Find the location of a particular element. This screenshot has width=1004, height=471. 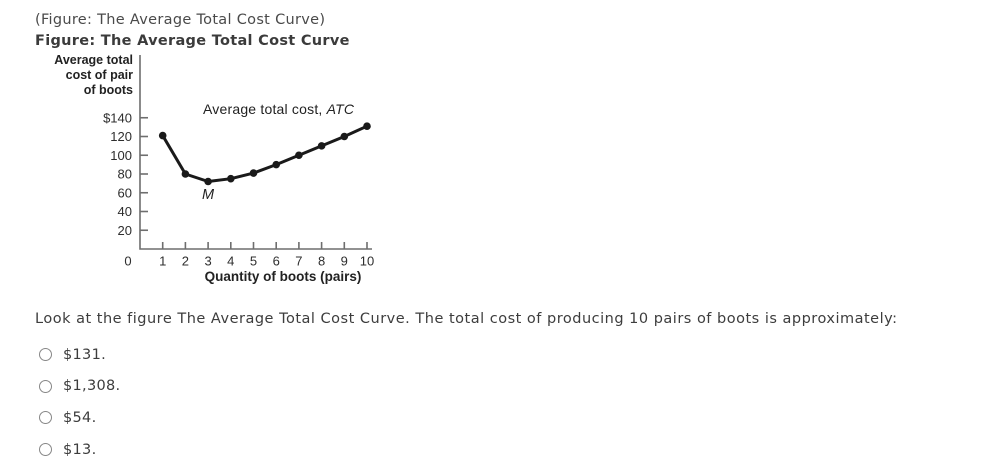

y-tick-label: 60 is located at coordinates (125, 192).